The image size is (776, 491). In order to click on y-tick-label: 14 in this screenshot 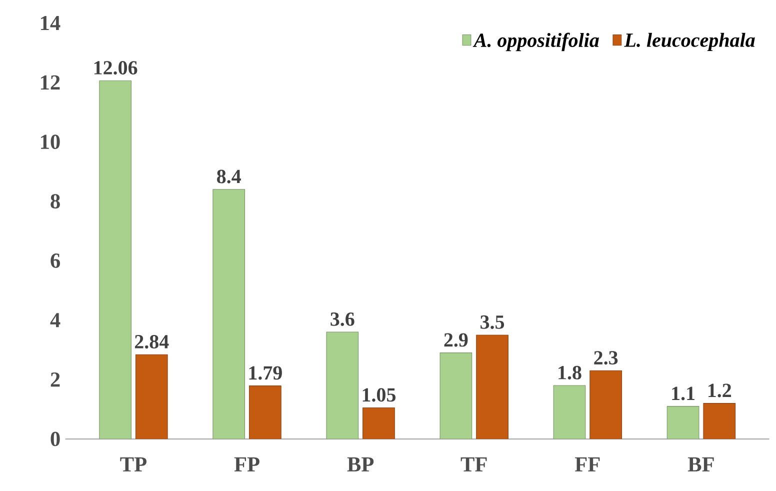, I will do `click(50, 23)`.